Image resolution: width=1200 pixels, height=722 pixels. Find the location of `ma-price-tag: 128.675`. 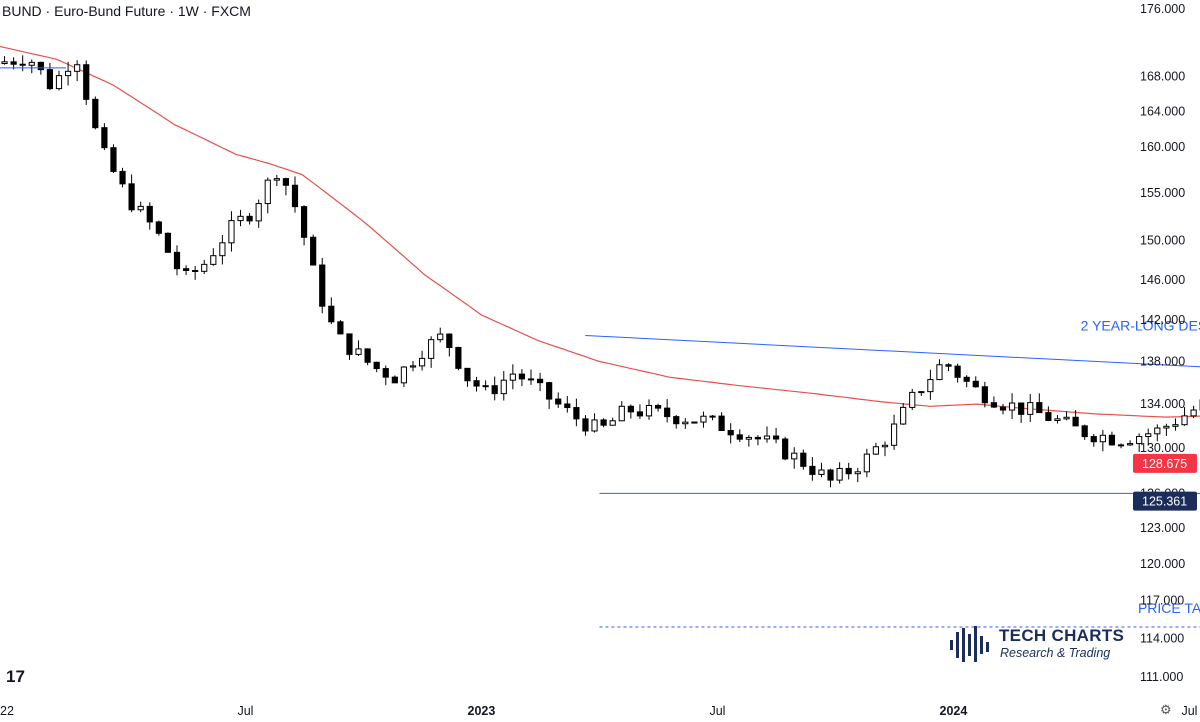

ma-price-tag: 128.675 is located at coordinates (1165, 463).